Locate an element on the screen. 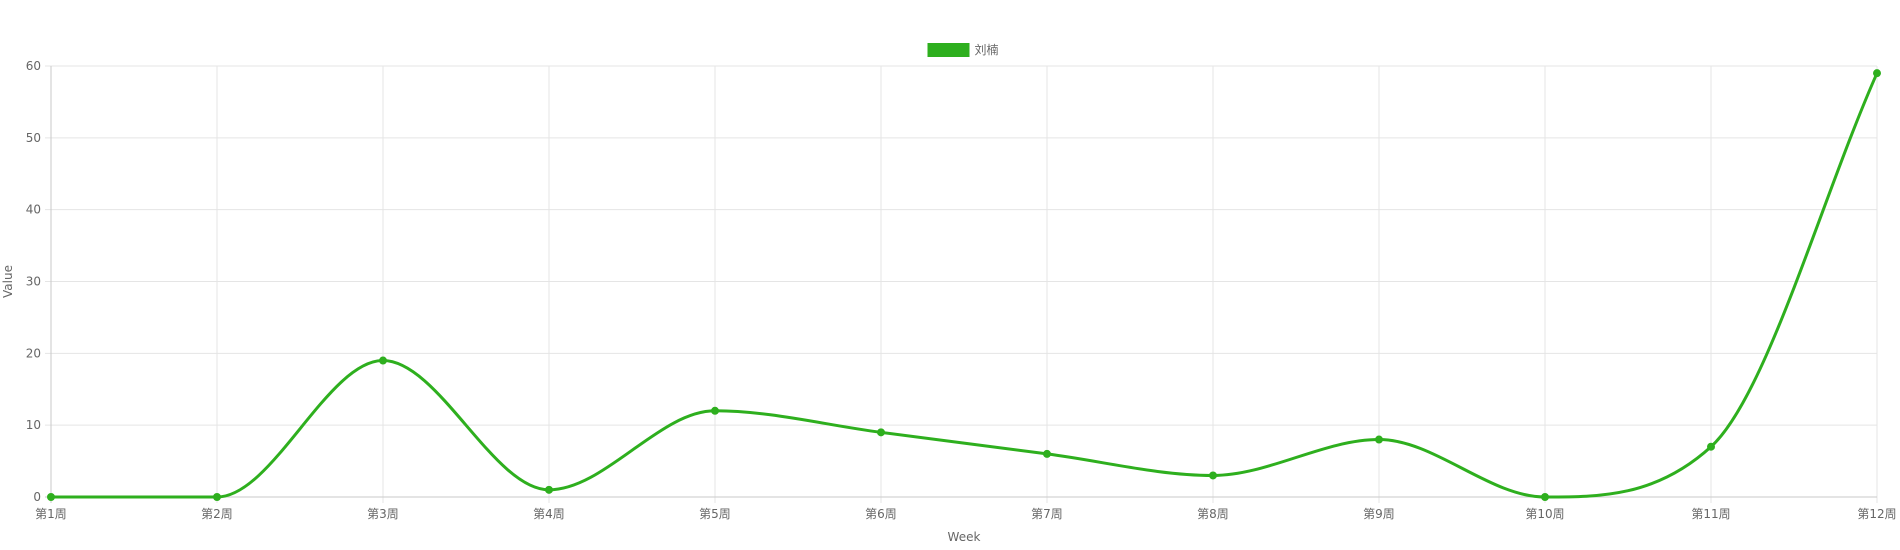  y-tick-label: 50 is located at coordinates (33, 138).